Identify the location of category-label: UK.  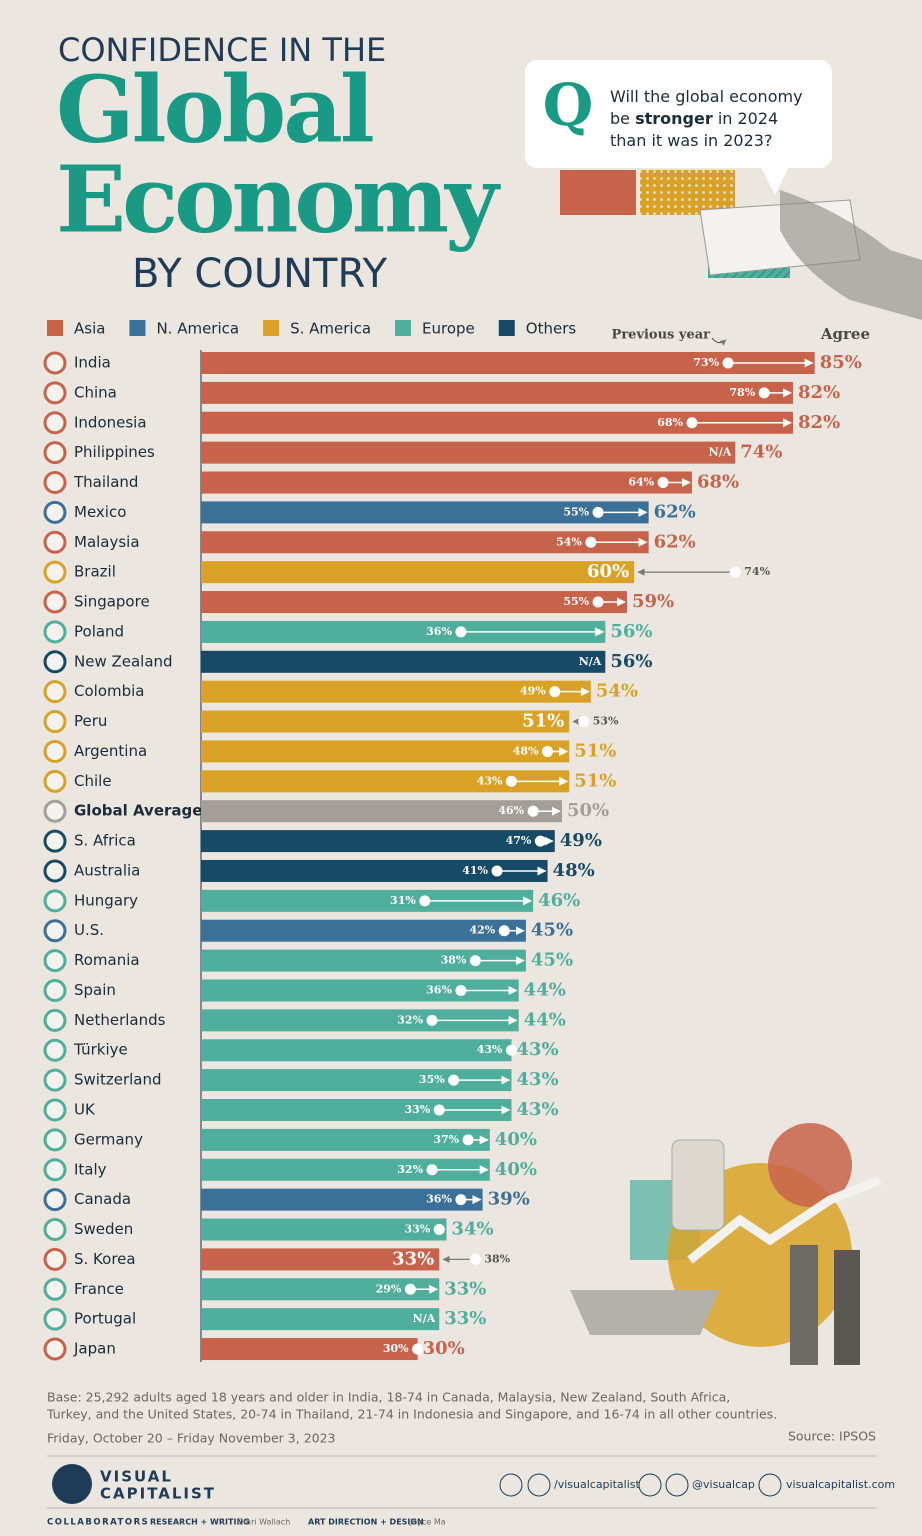
(85, 1110).